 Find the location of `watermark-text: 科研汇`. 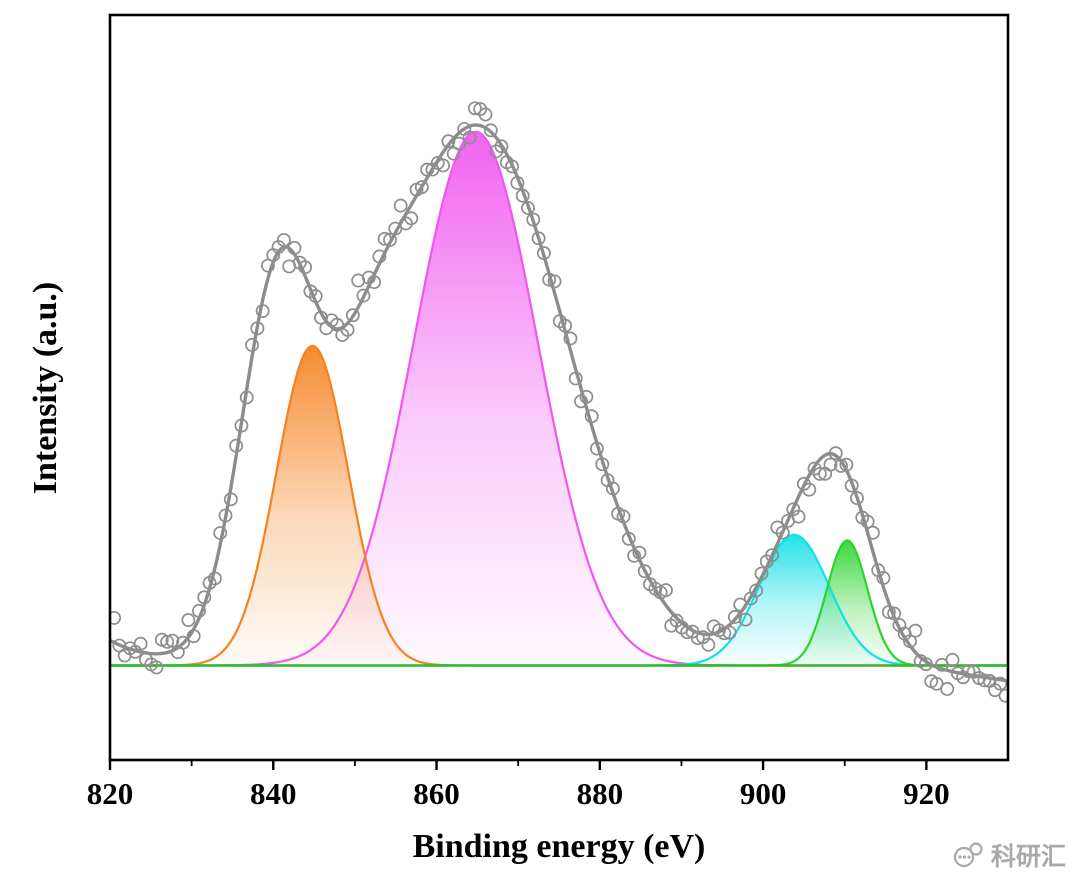

watermark-text: 科研汇 is located at coordinates (1028, 857).